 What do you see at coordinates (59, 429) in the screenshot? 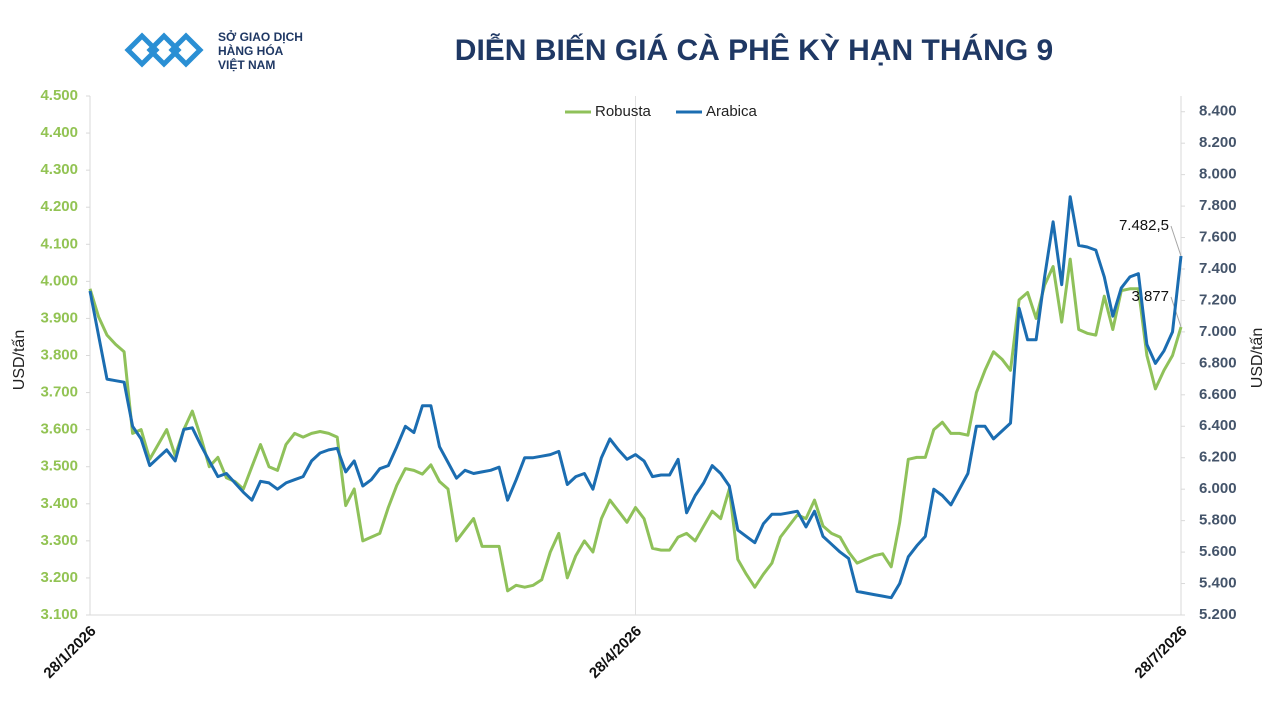
I see `y-tick-label: 3.600` at bounding box center [59, 429].